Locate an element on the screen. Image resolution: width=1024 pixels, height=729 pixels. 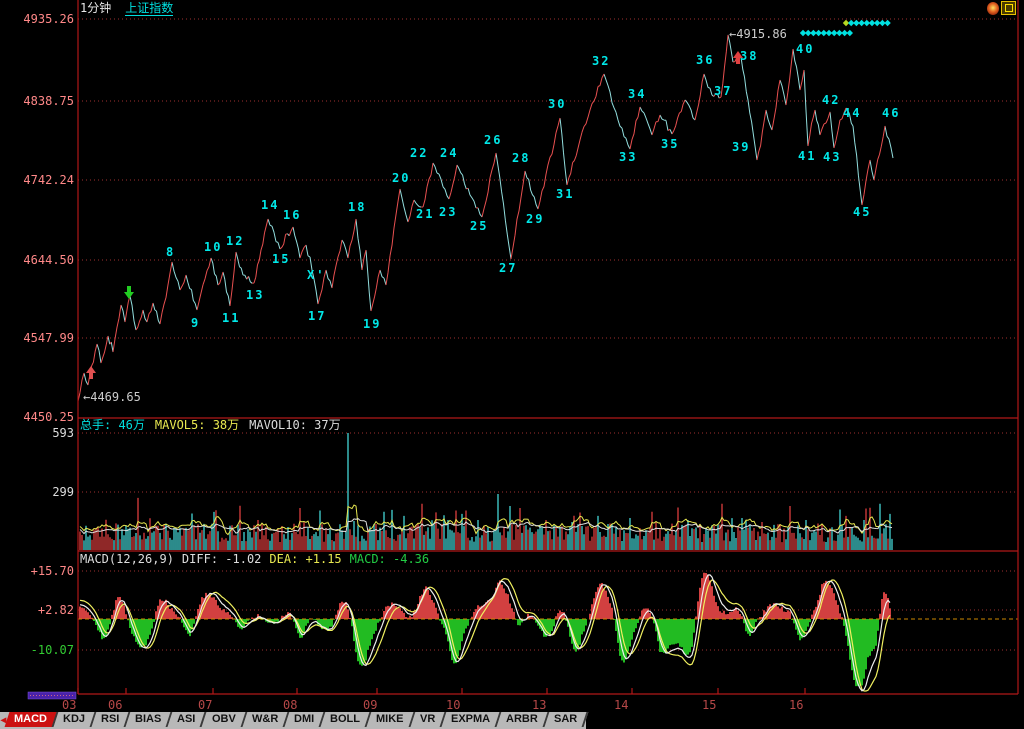
tab-label: KDJ is located at coordinates (73, 719).